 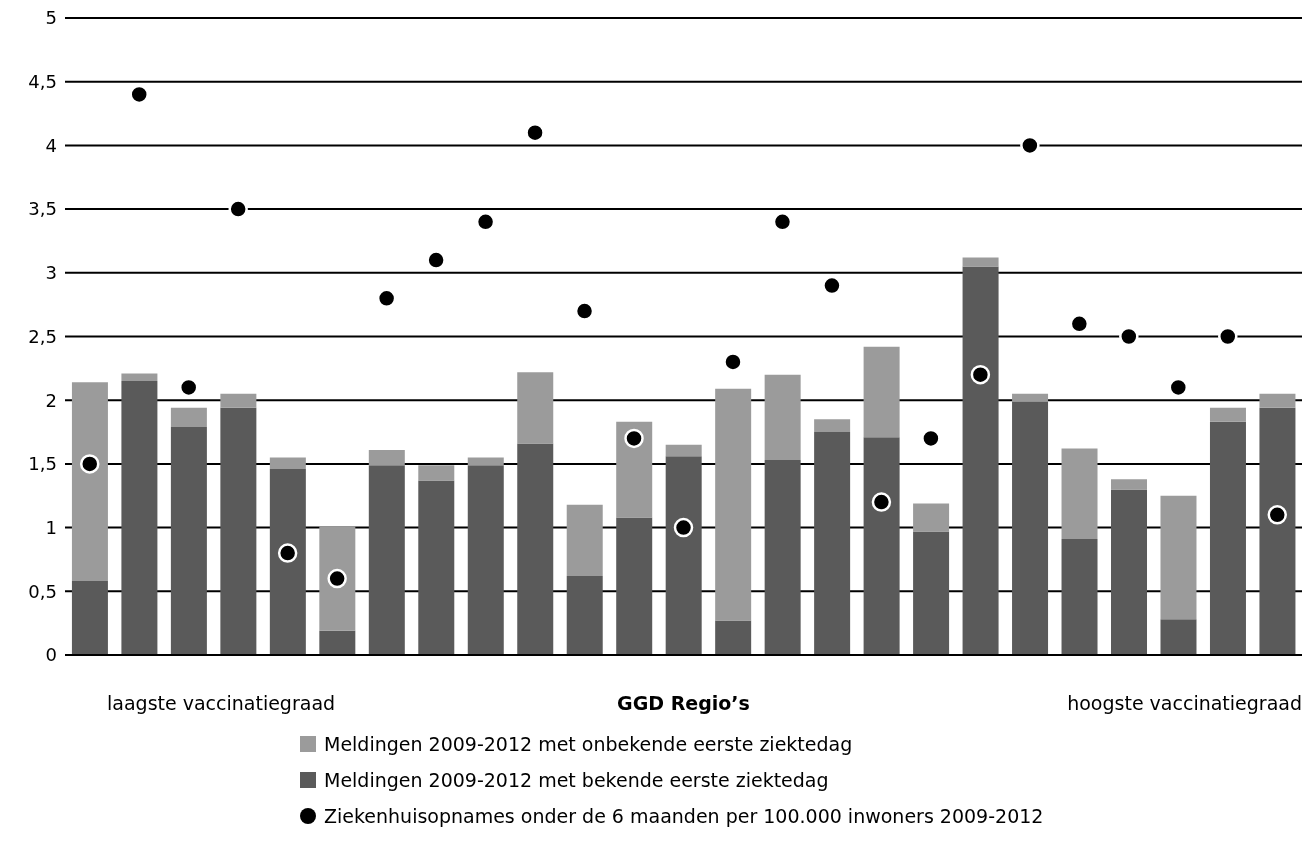 What do you see at coordinates (42, 82) in the screenshot?
I see `y-tick-label: 4,5` at bounding box center [42, 82].